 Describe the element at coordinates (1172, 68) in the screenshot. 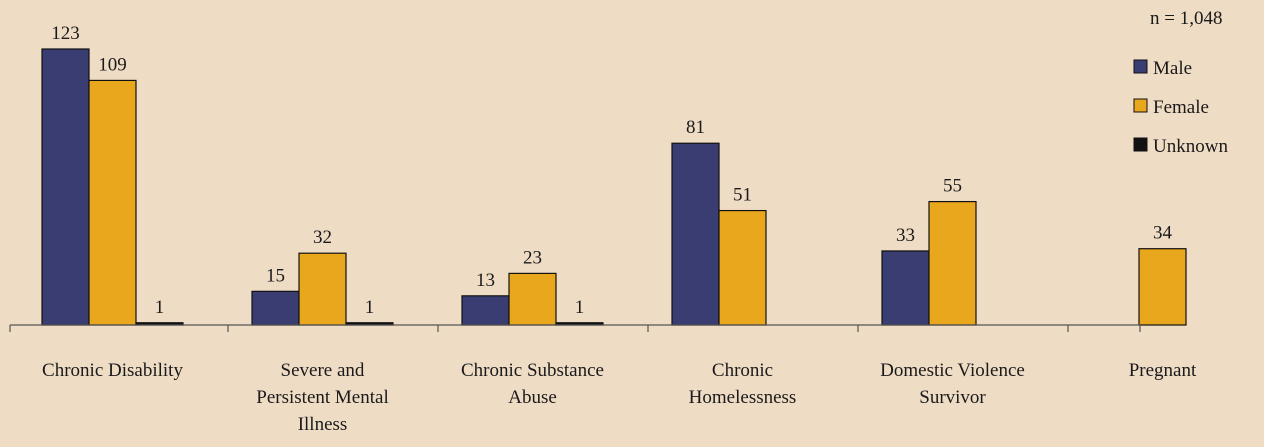

I see `legend-label-male: Male` at that location.